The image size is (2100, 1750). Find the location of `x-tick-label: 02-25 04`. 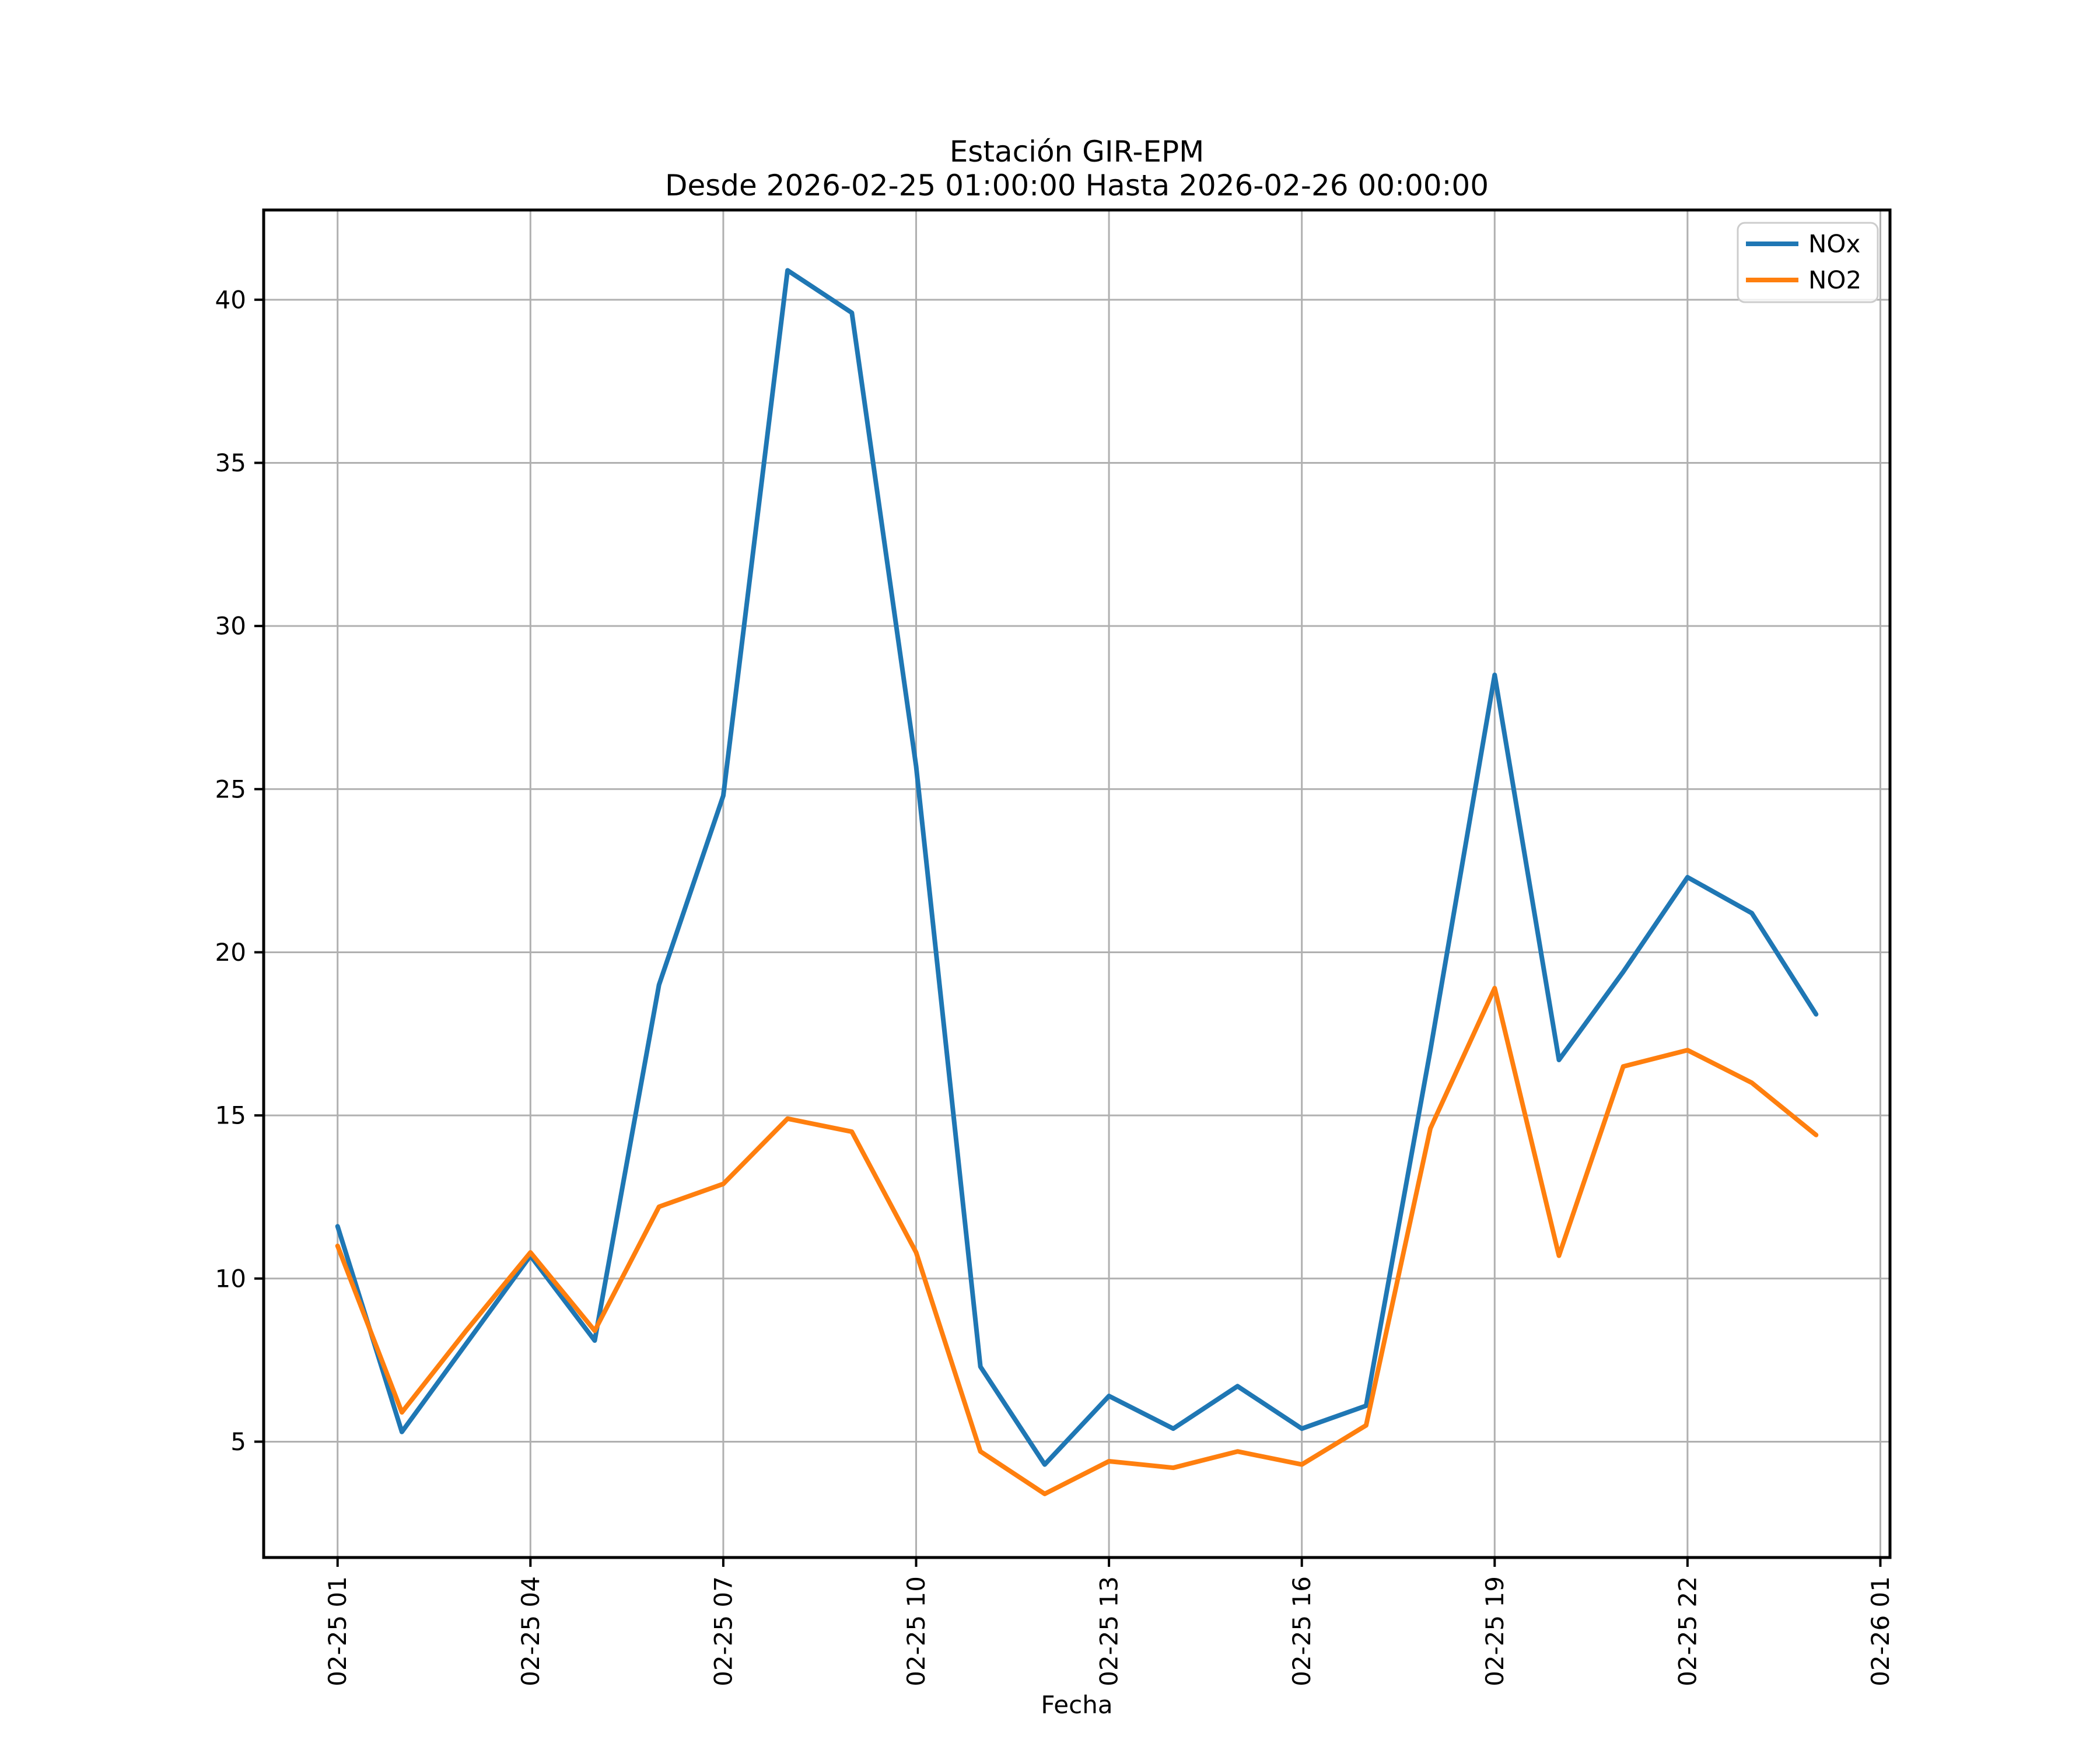

x-tick-label: 02-25 04 is located at coordinates (530, 1631).